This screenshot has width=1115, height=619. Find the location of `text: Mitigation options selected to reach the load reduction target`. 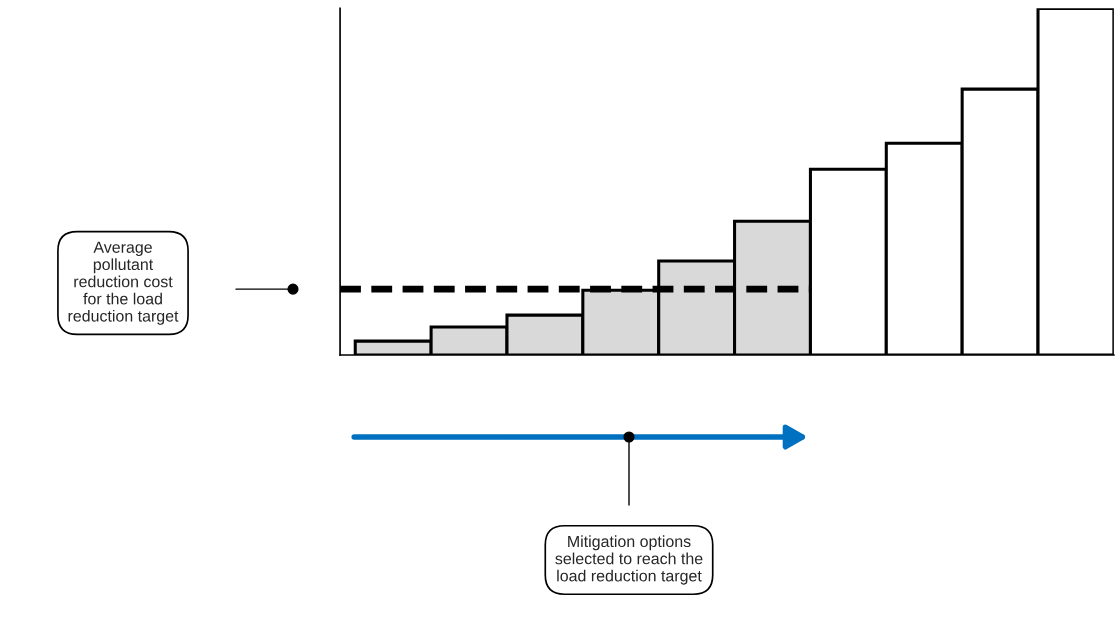

text: Mitigation options selected to reach the load reduction target is located at coordinates (629, 560).